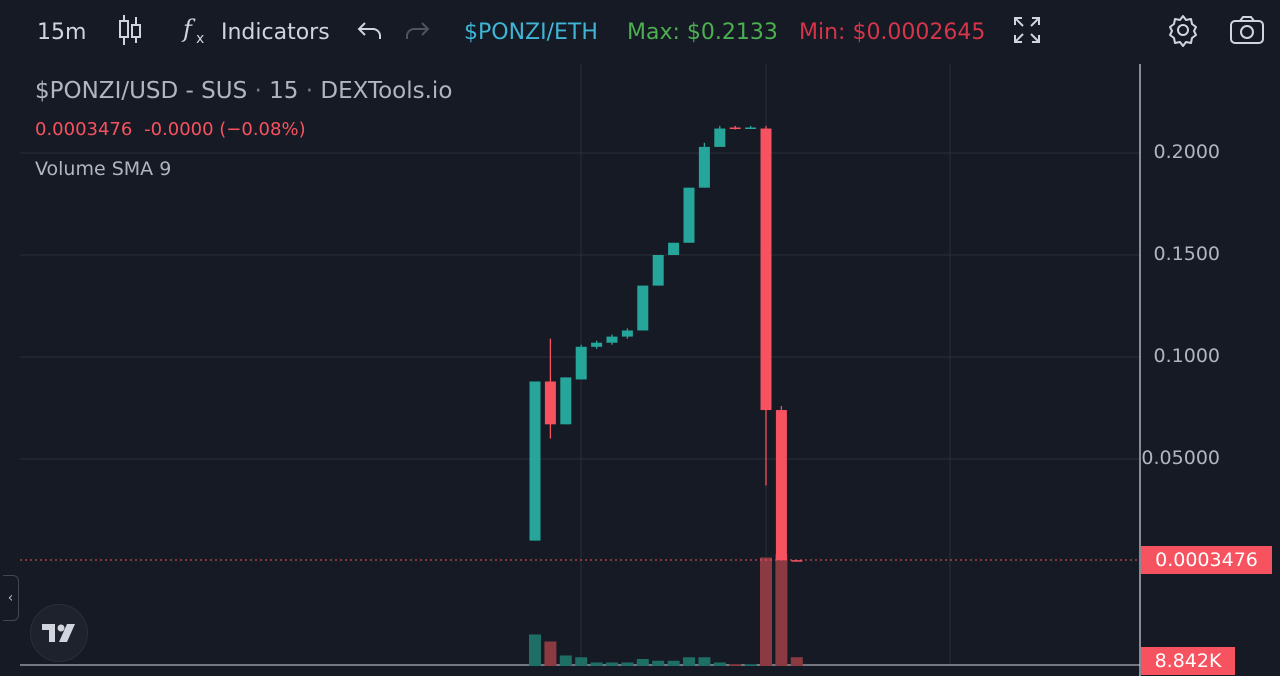  I want to click on fullscreen-icon, so click(1027, 32).